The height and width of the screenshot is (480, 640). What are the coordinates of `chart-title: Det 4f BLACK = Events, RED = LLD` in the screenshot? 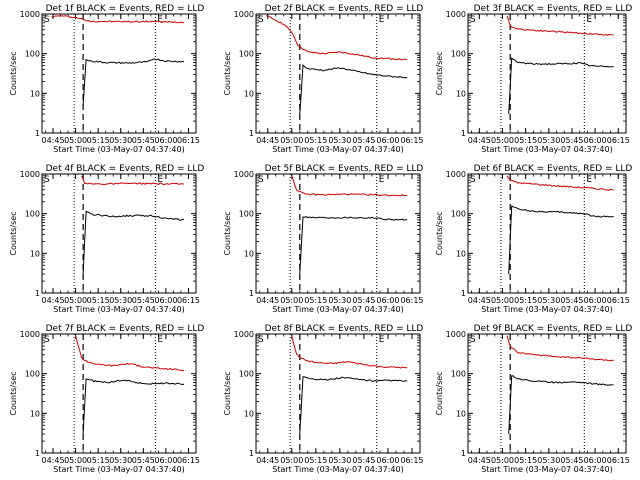 It's located at (125, 169).